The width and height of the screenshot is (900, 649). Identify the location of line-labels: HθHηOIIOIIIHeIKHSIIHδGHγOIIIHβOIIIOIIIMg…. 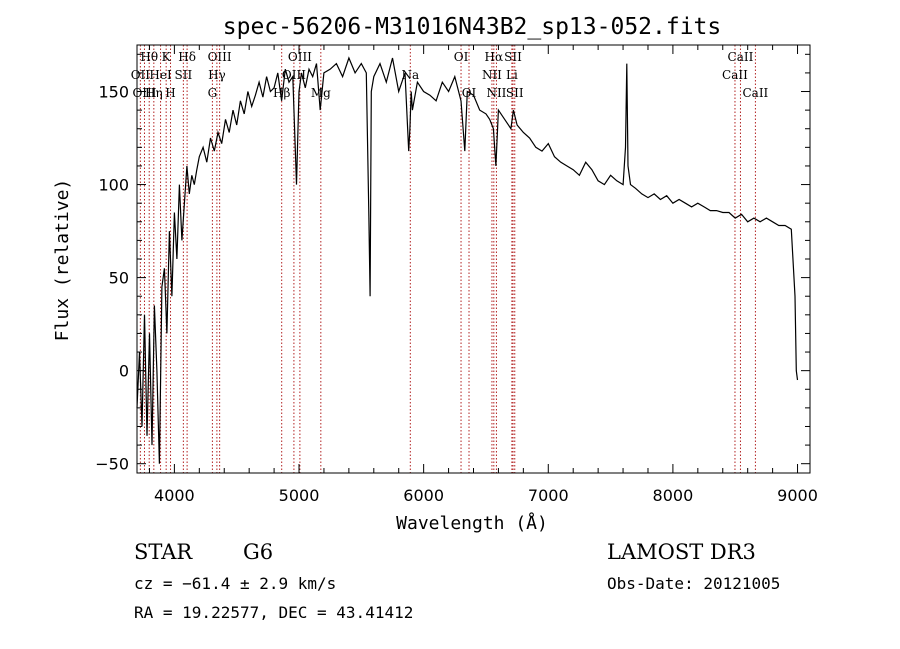
(450, 75).